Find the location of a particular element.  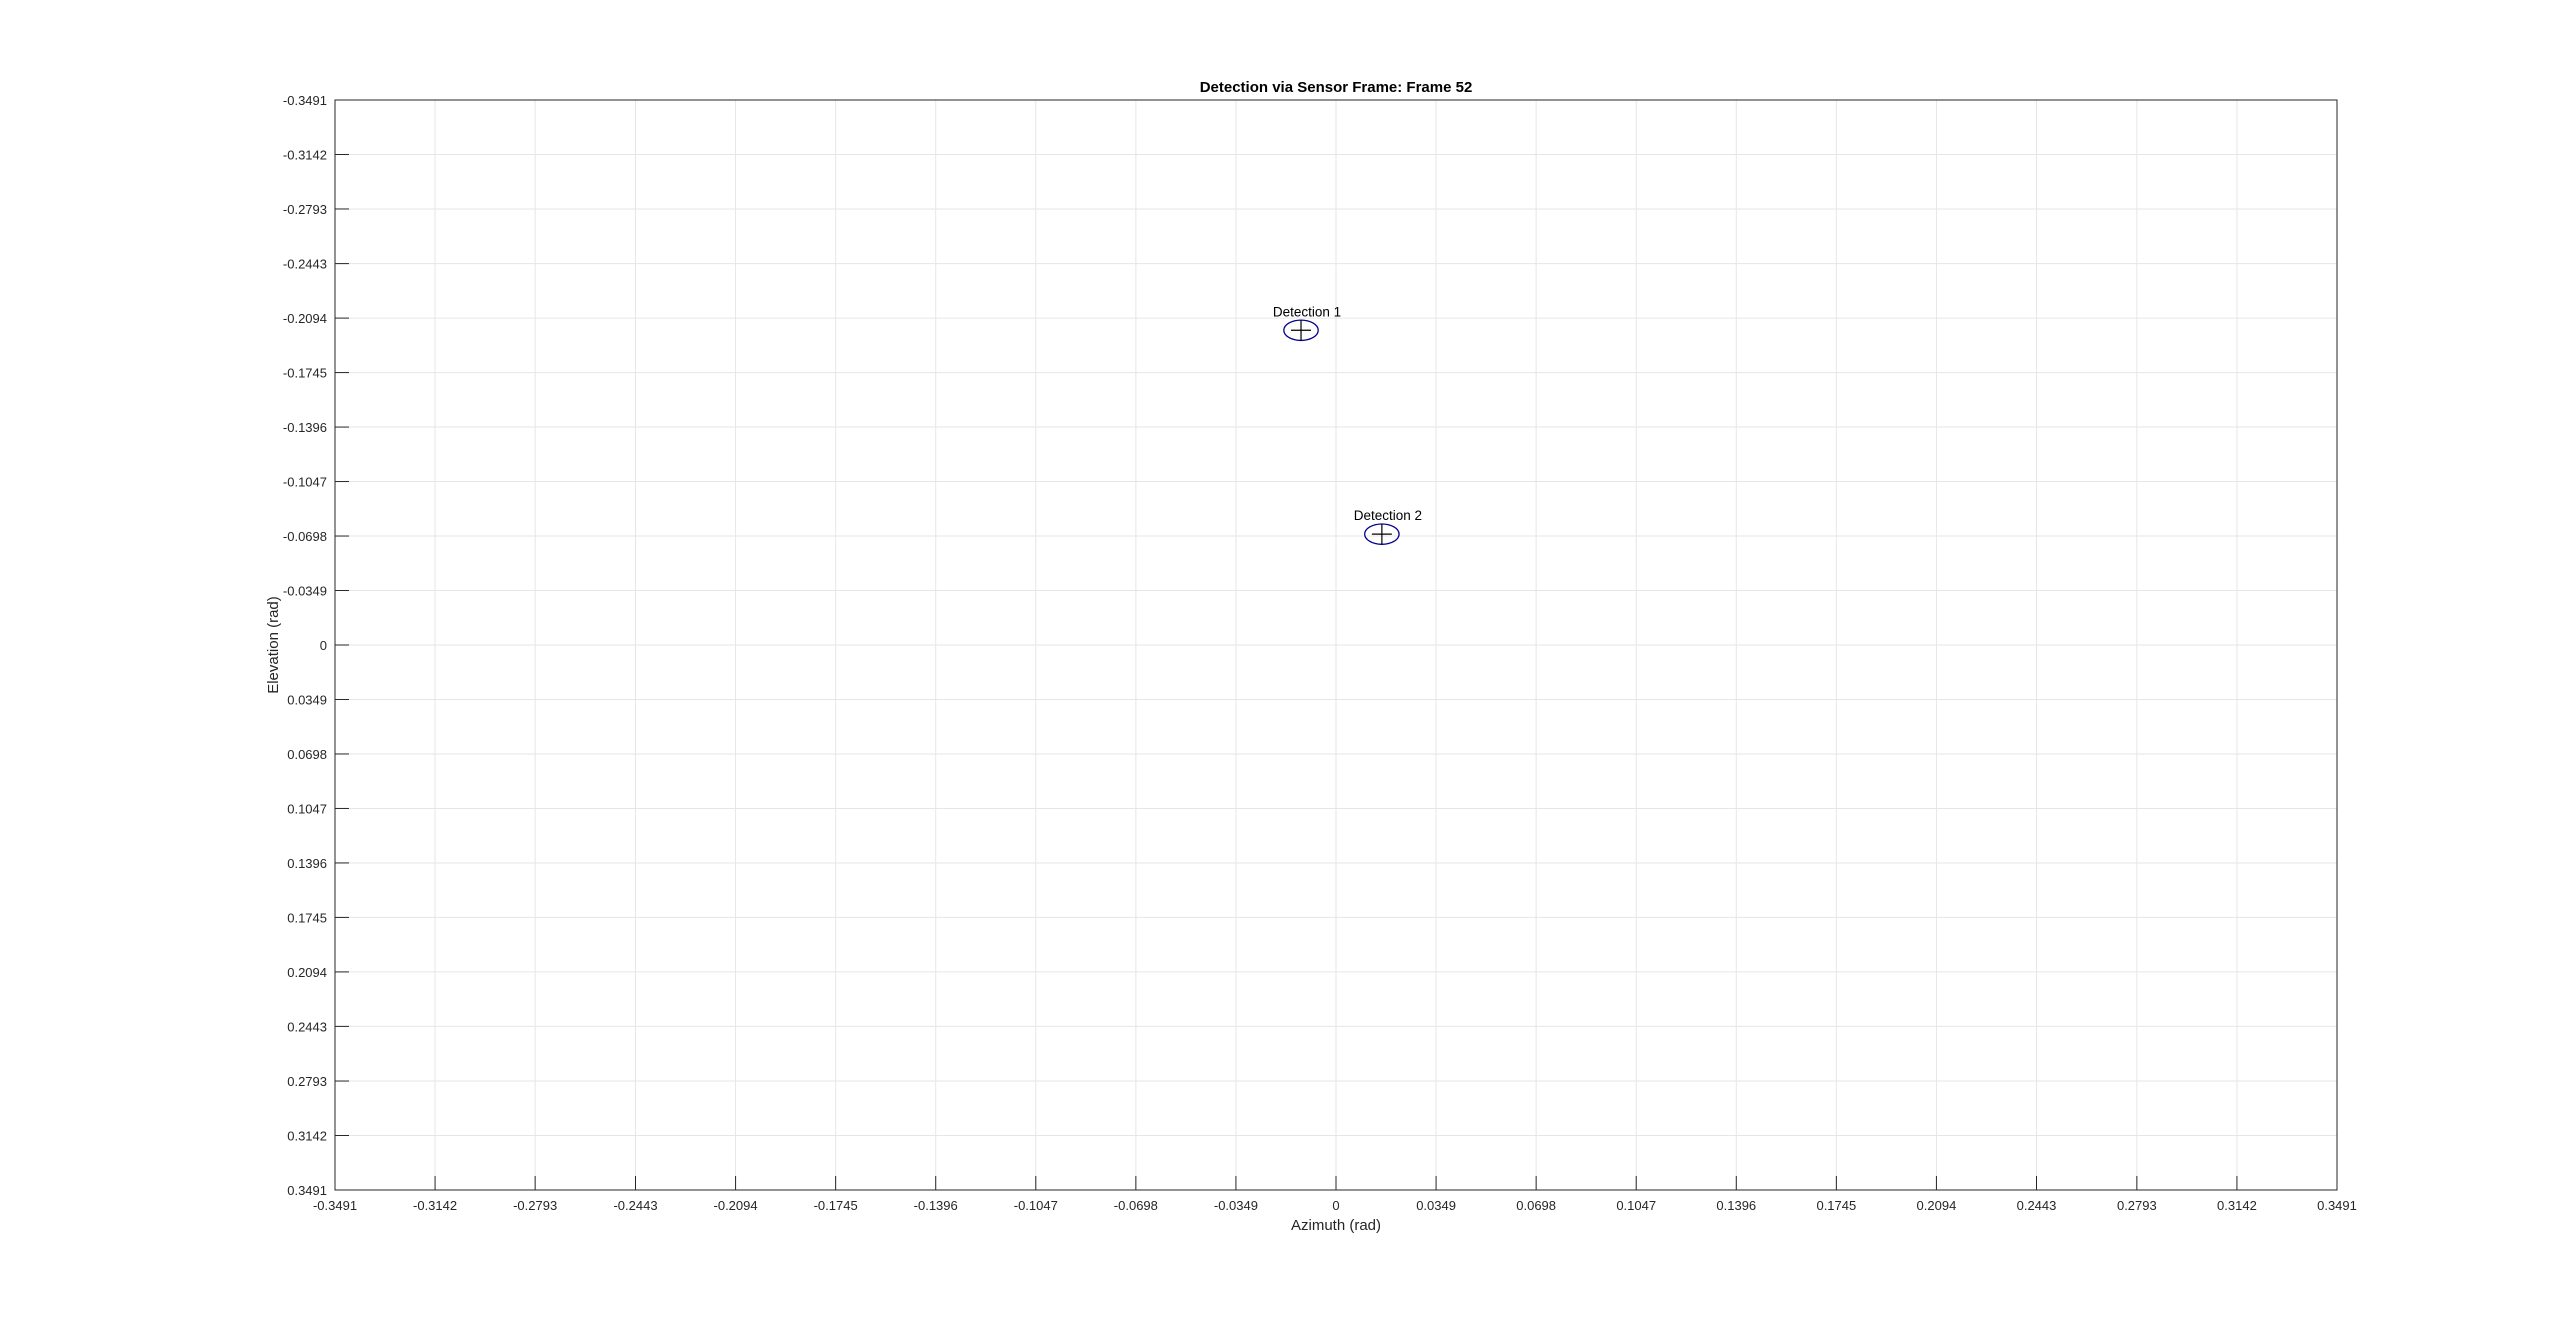

x-tick-label: 0.2094 is located at coordinates (1937, 1205).